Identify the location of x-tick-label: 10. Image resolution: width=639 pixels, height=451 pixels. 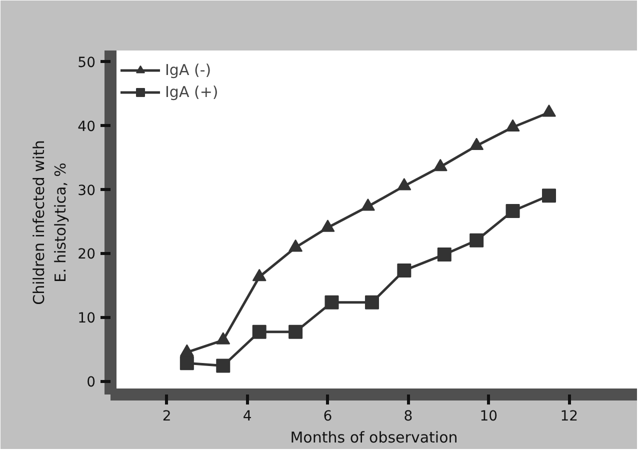
(489, 416).